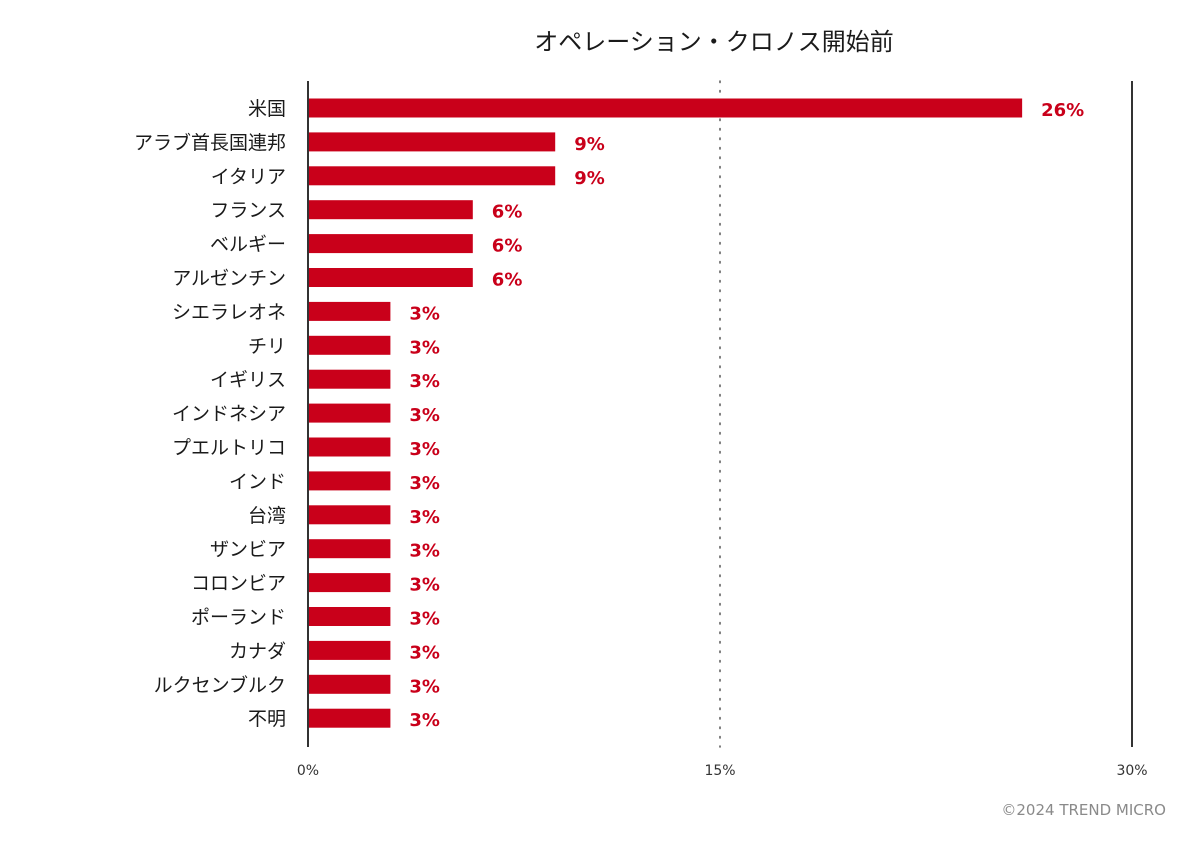 This screenshot has width=1198, height=846. Describe the element at coordinates (229, 279) in the screenshot. I see `category-label: アルゼンチン` at that location.